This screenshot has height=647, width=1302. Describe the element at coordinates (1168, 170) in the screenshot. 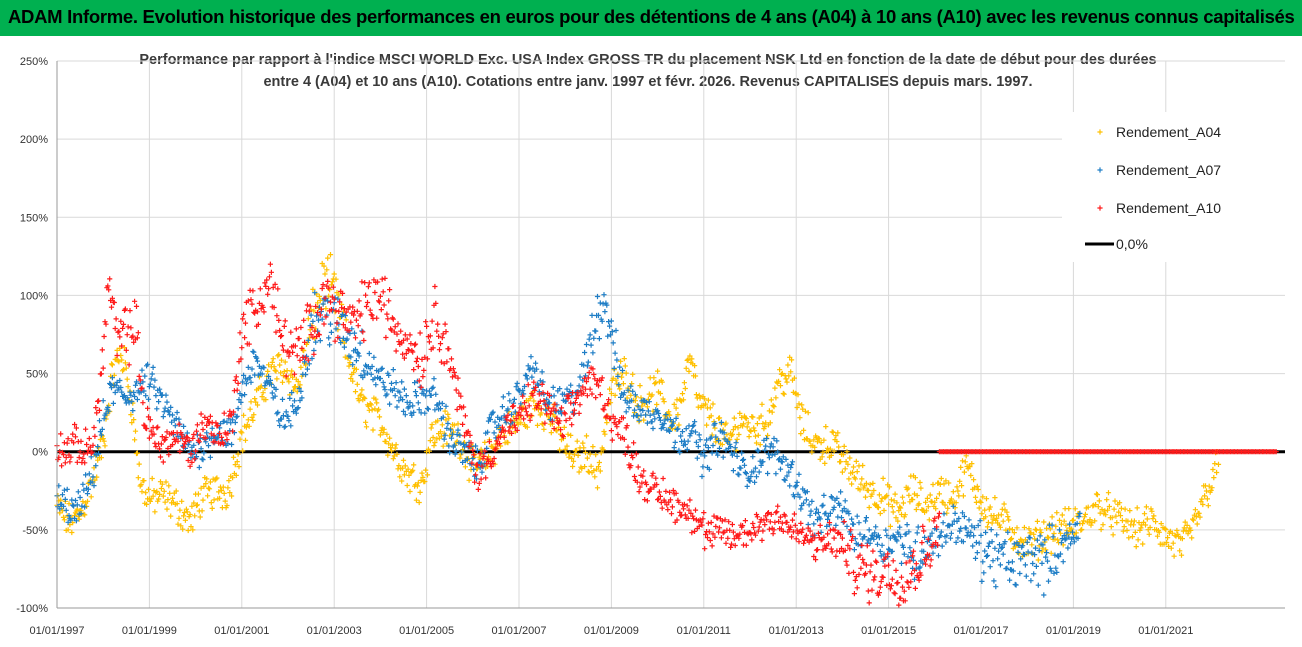

I see `legend-label-a07: Rendement_A07` at that location.